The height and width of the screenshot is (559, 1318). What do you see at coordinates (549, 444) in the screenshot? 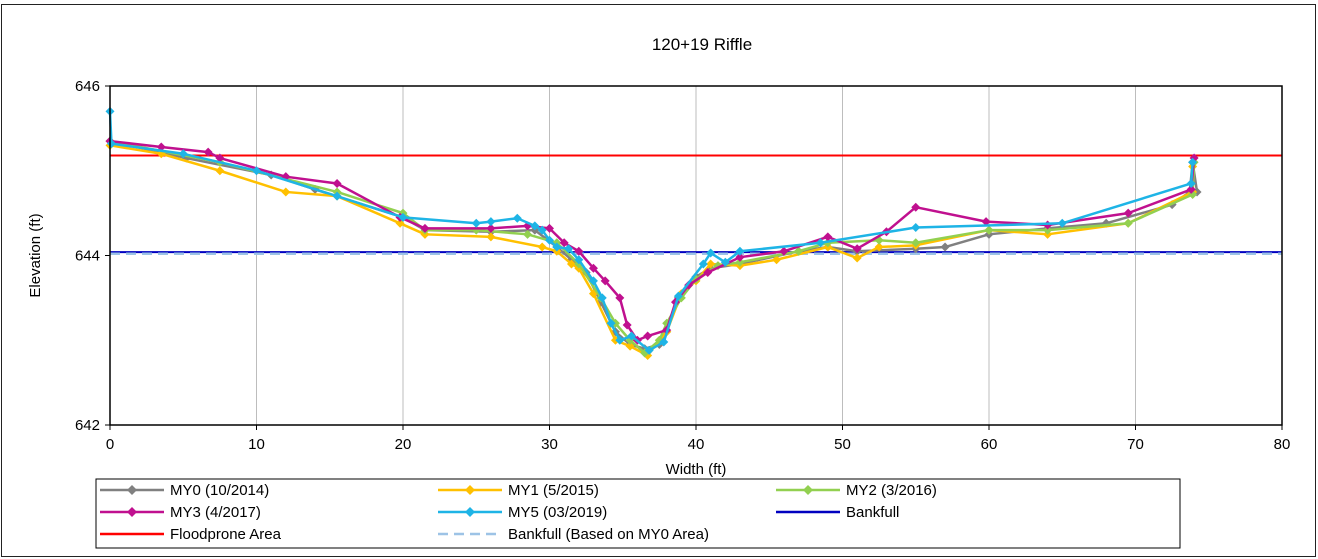
I see `x-tick-label: 30` at bounding box center [549, 444].